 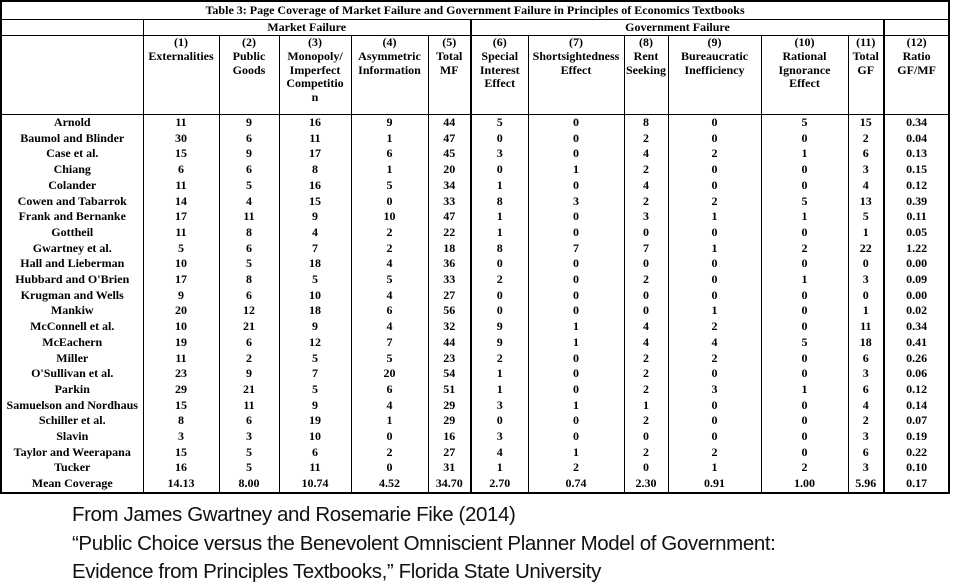 I want to click on table-row: Mankiw 20 12 18 6 56 0 0 0 1 0 1 0.02, so click(x=475, y=311).